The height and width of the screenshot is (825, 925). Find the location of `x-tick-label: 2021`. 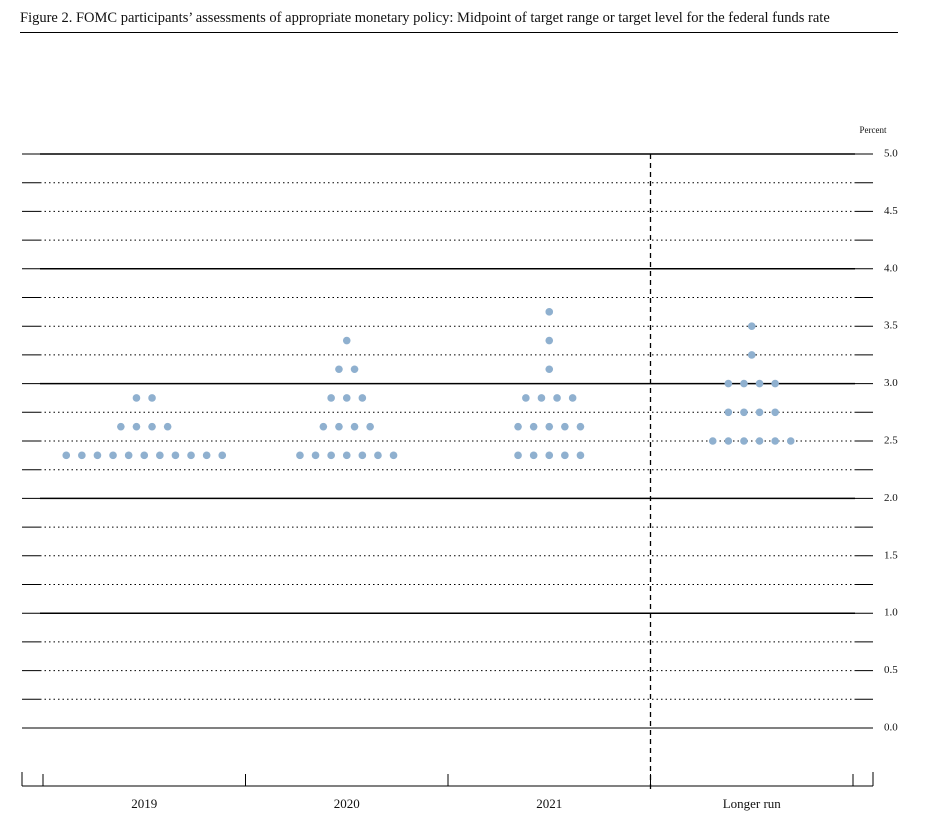

x-tick-label: 2021 is located at coordinates (549, 803).